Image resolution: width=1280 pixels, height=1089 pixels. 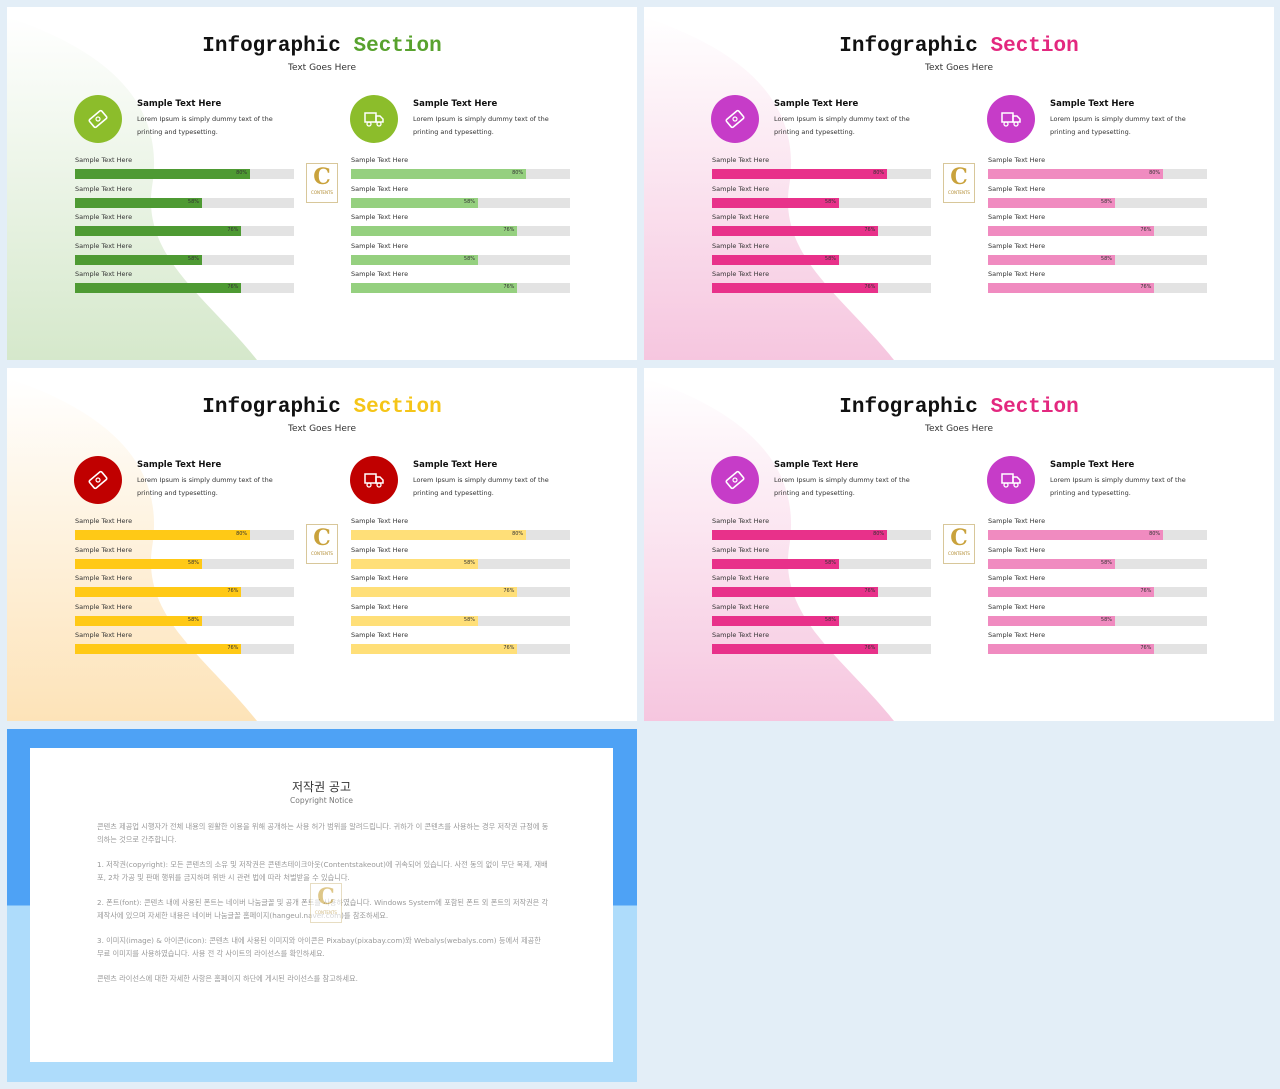 I want to click on slide-title: Infographic Section, so click(x=322, y=46).